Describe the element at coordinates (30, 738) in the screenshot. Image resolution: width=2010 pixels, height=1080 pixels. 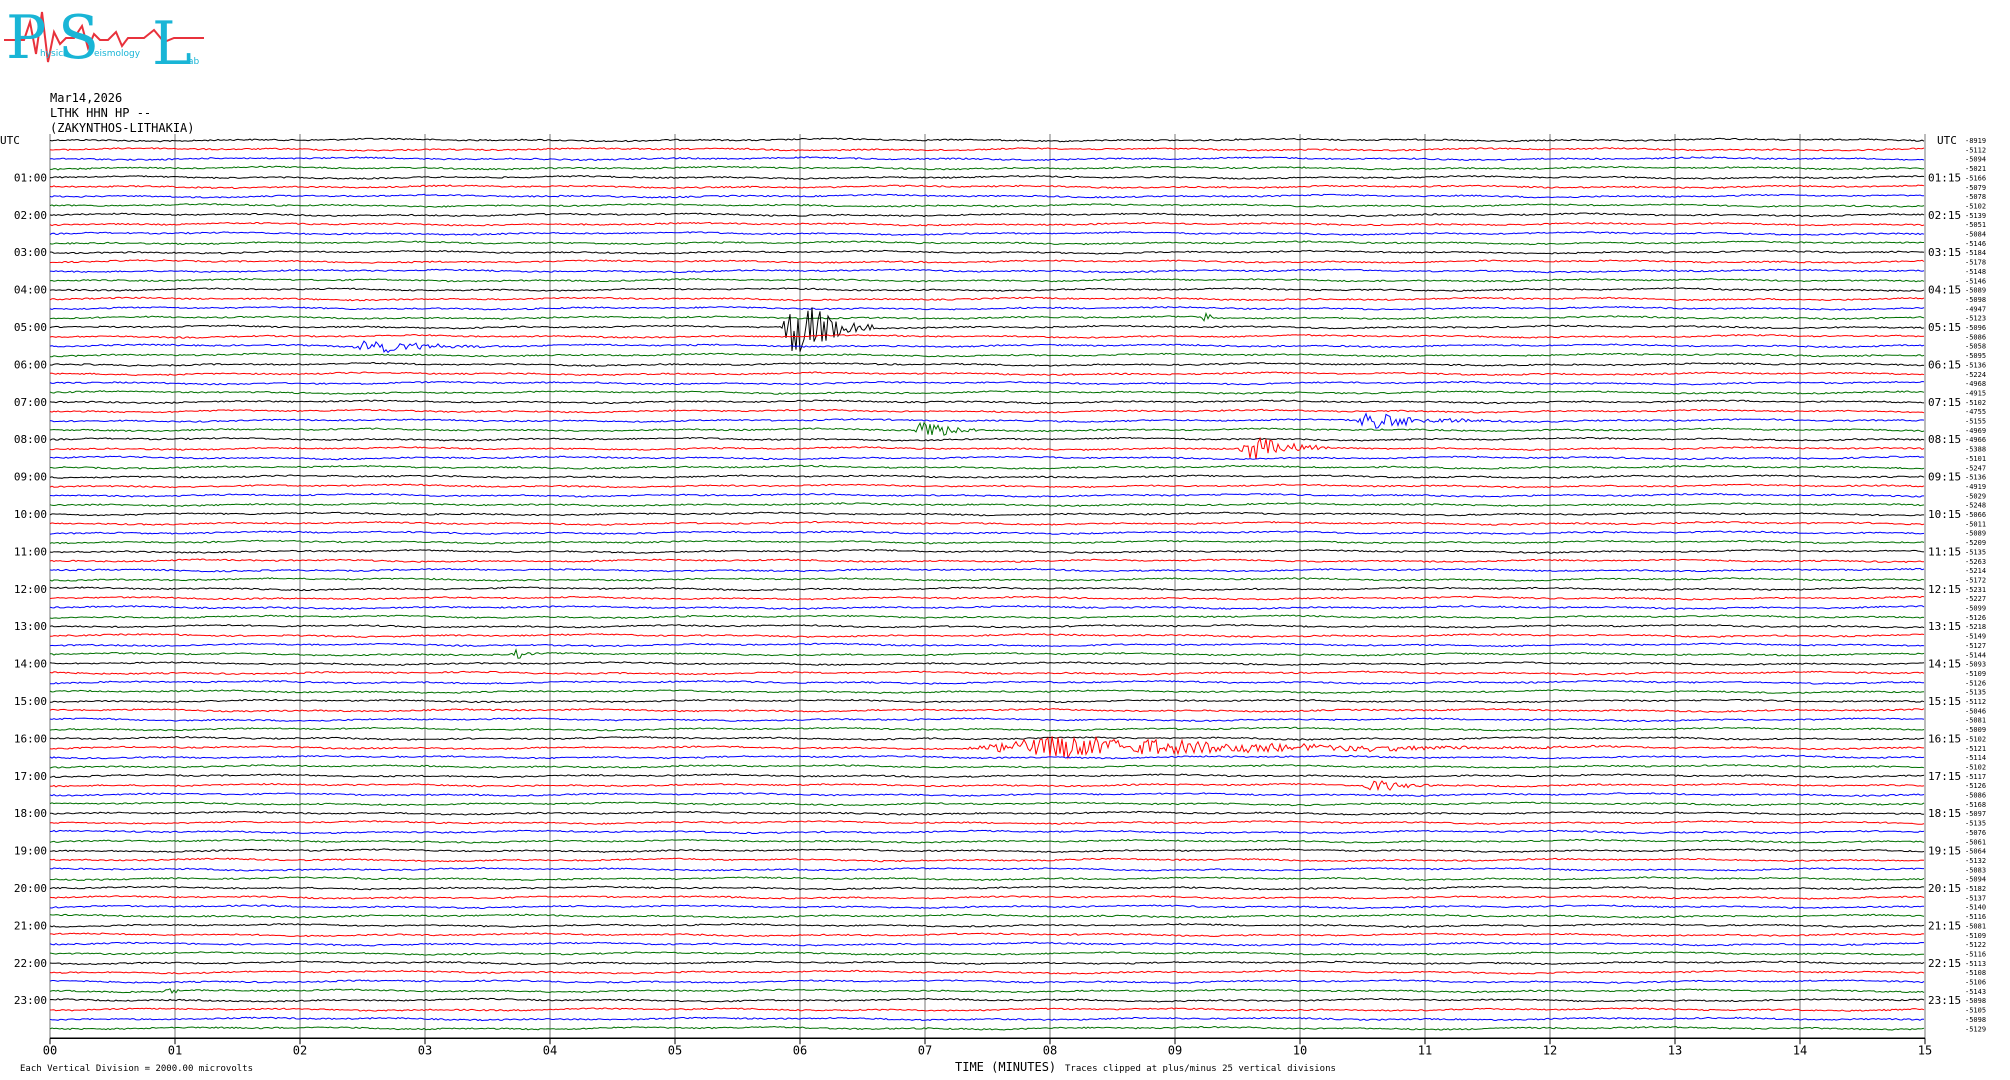
I see `left-hour-label: 16:00` at that location.